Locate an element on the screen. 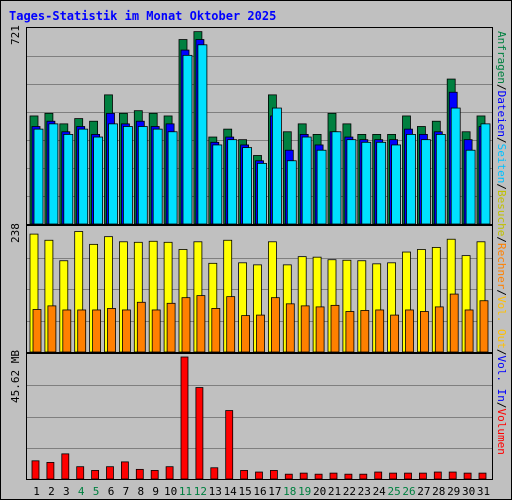  legend-entry: Besuche is located at coordinates (501, 213).